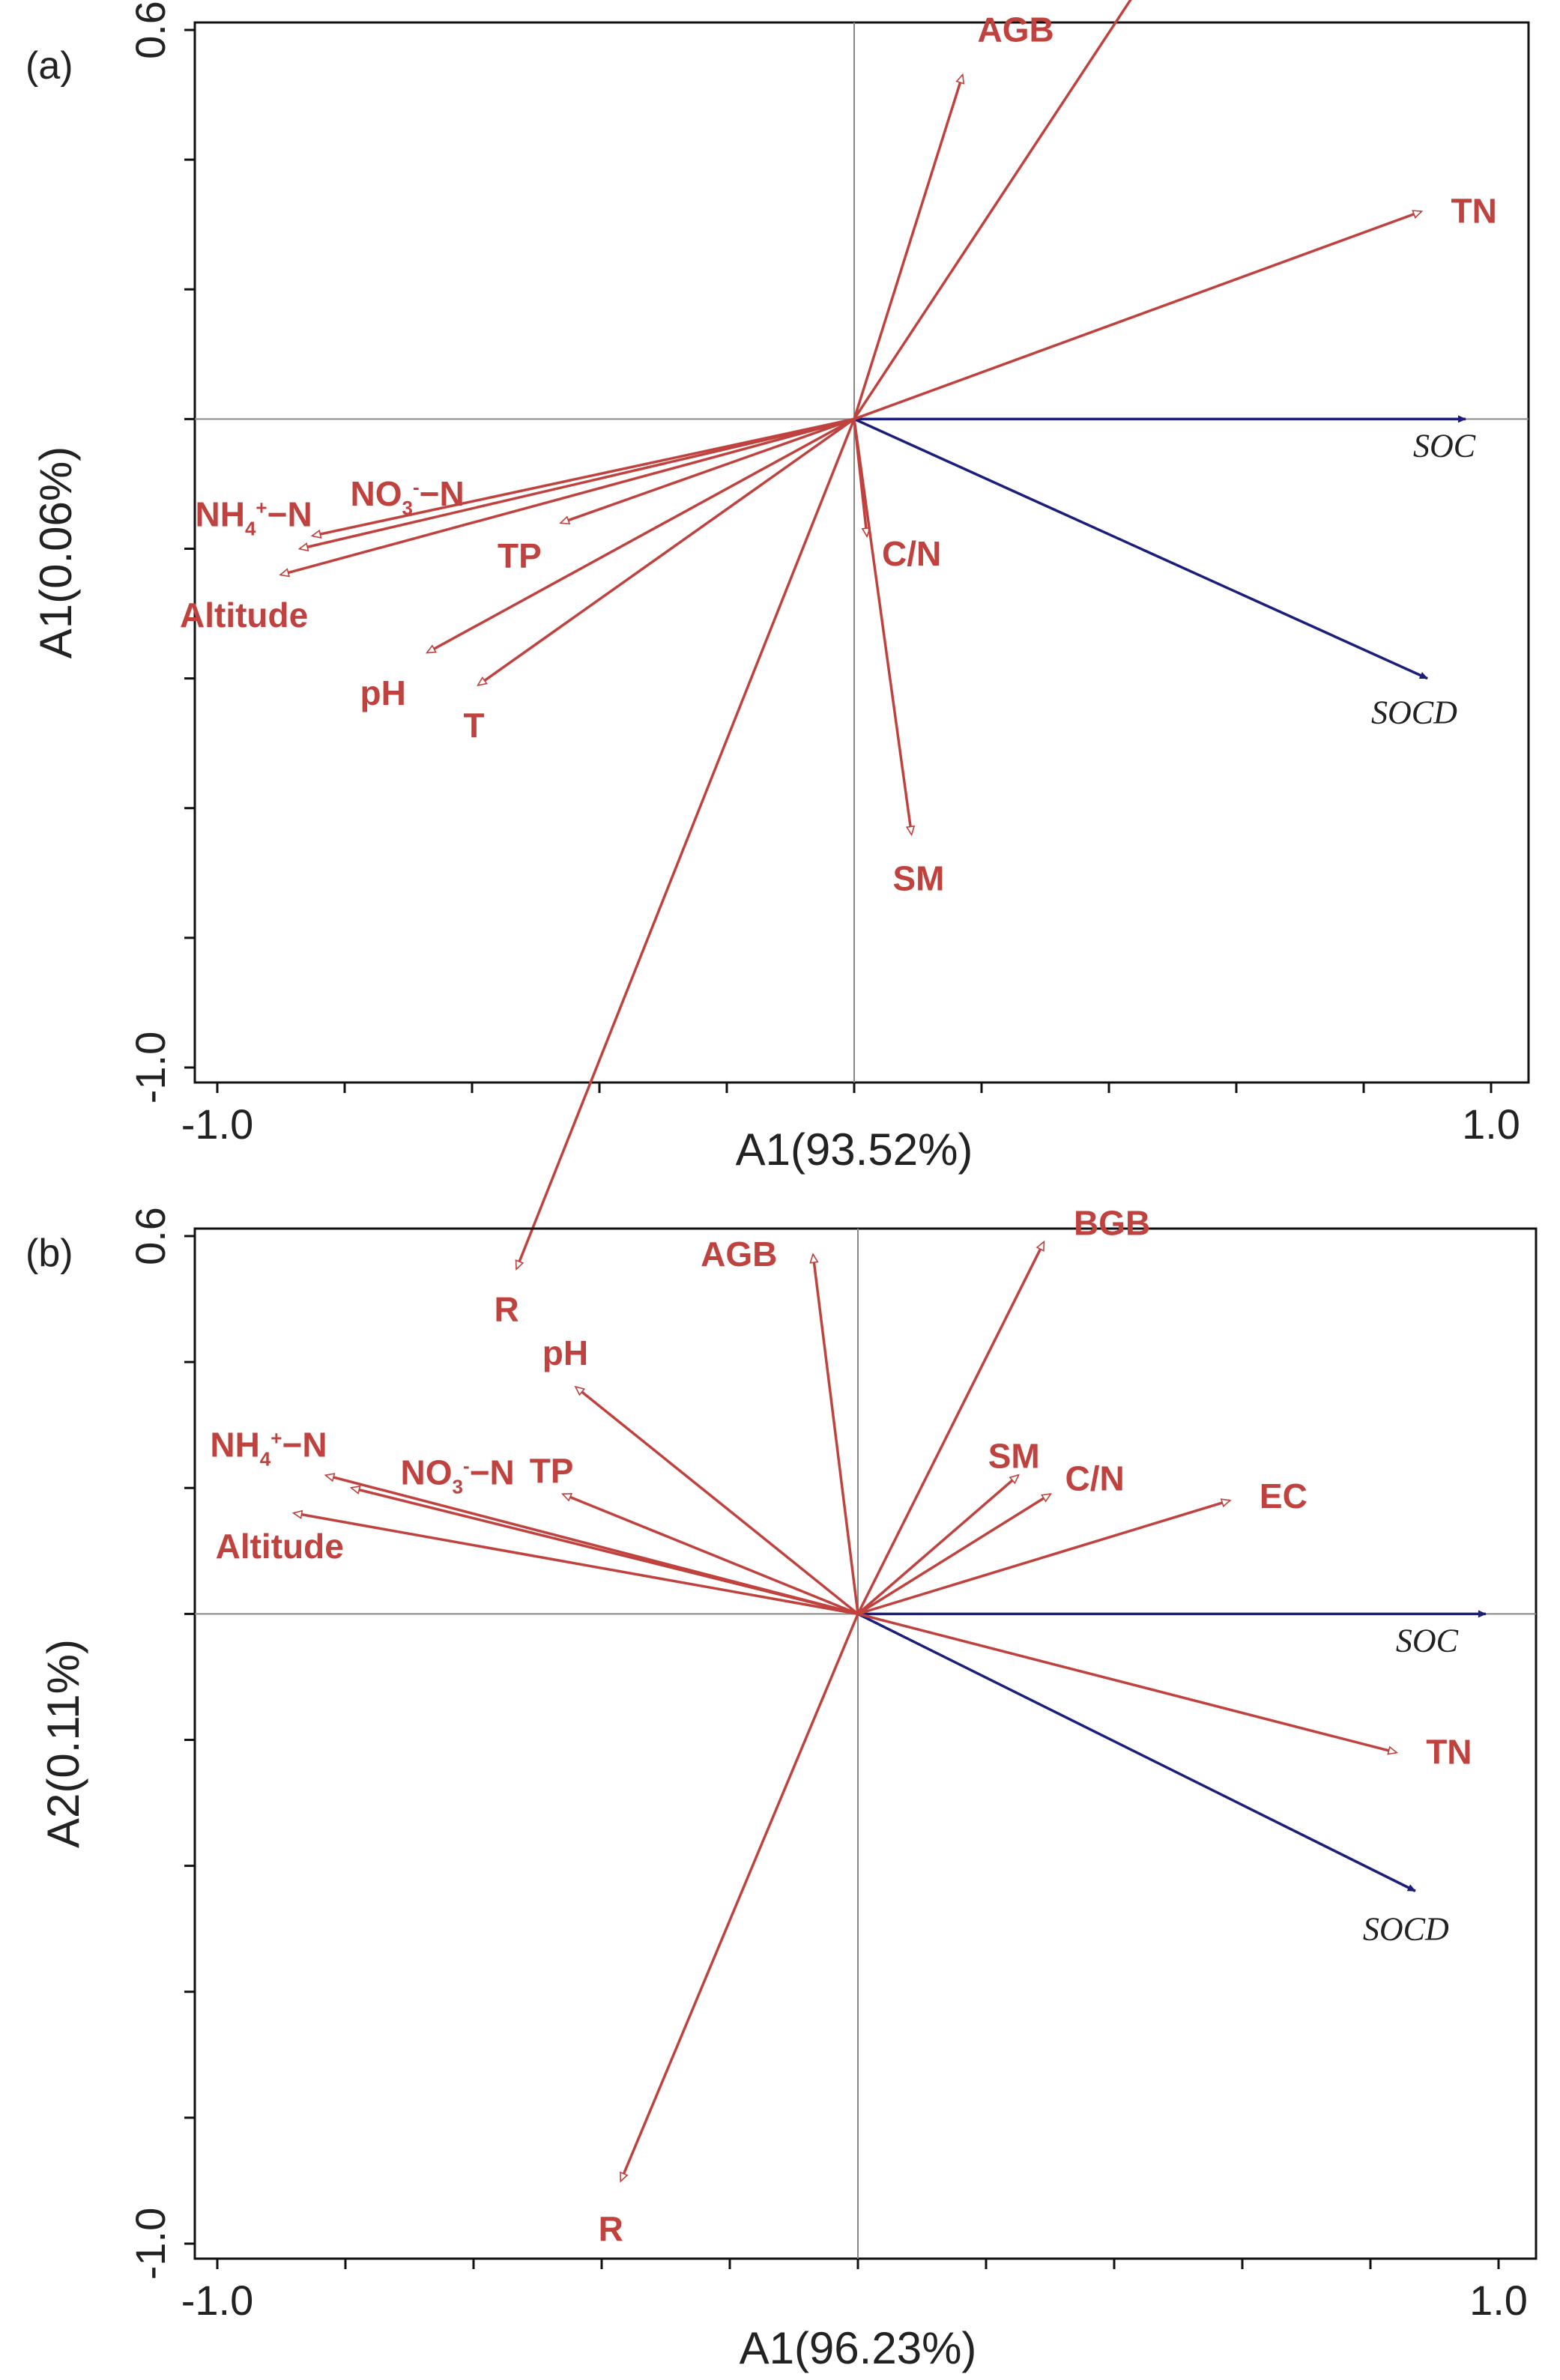  Describe the element at coordinates (854, 1149) in the screenshot. I see `x-axis-title: A1(93.52%)` at that location.